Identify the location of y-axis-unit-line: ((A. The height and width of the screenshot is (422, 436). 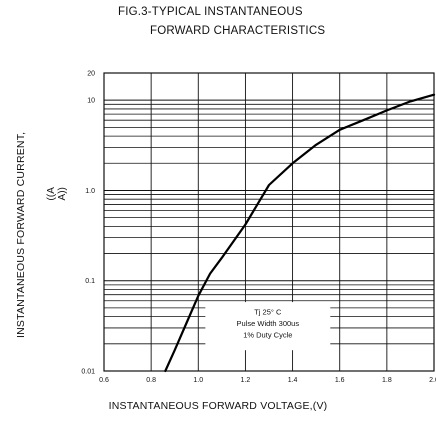
(51, 194).